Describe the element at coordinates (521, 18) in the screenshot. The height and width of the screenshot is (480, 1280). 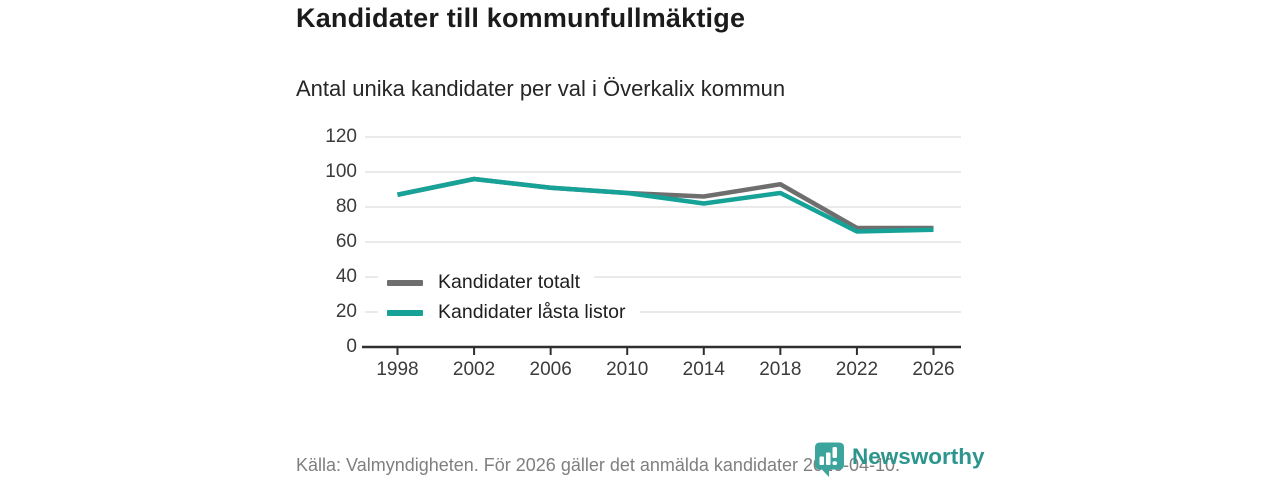
I see `page-title: Kandidater till kommunfullmäktige` at that location.